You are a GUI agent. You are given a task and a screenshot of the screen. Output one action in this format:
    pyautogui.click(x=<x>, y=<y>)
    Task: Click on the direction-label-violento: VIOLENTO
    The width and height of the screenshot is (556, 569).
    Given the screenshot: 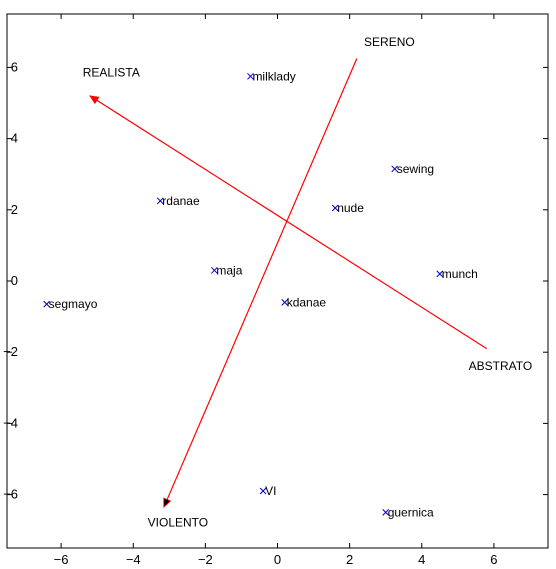 What is the action you would take?
    pyautogui.click(x=178, y=523)
    